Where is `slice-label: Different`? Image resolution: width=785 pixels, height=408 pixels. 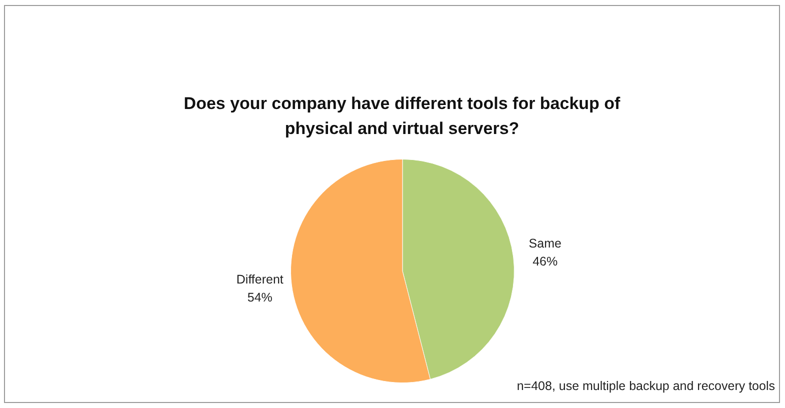 slice-label: Different is located at coordinates (260, 279).